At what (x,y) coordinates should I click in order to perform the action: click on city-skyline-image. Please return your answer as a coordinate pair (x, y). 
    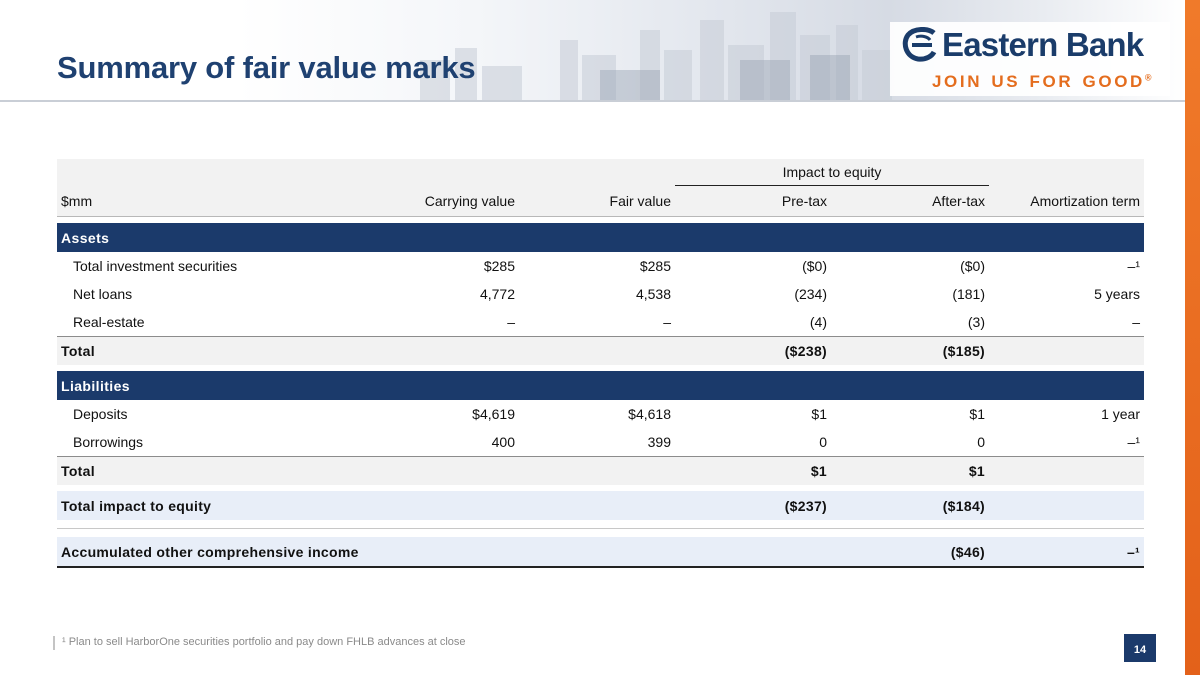
    Looking at the image, I should click on (656, 57).